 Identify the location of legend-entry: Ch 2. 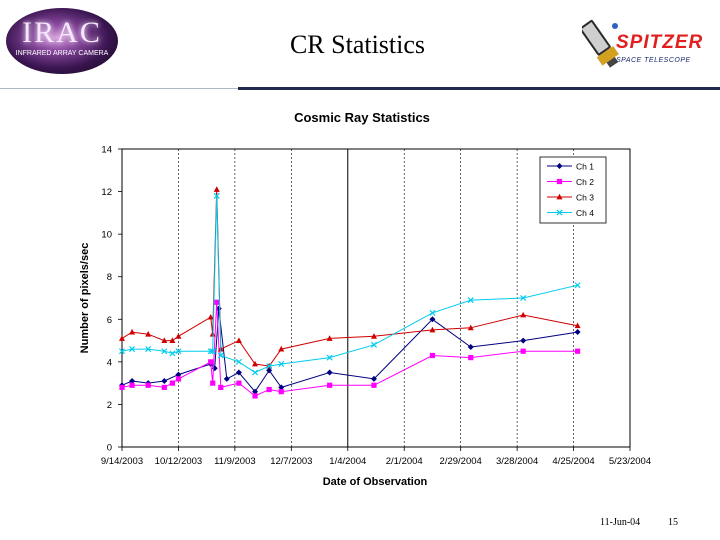
(570, 182).